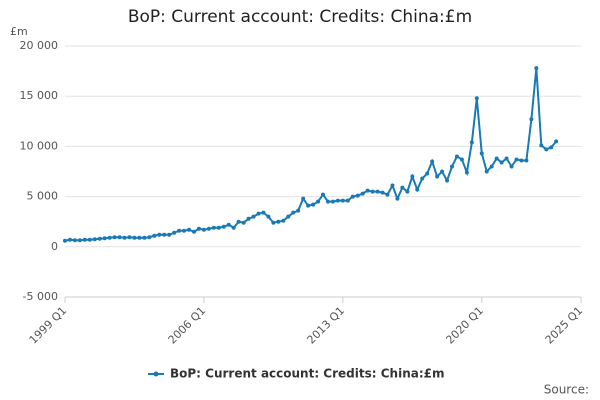  Describe the element at coordinates (48, 325) in the screenshot. I see `x-tick-label: 1999 Q1` at that location.